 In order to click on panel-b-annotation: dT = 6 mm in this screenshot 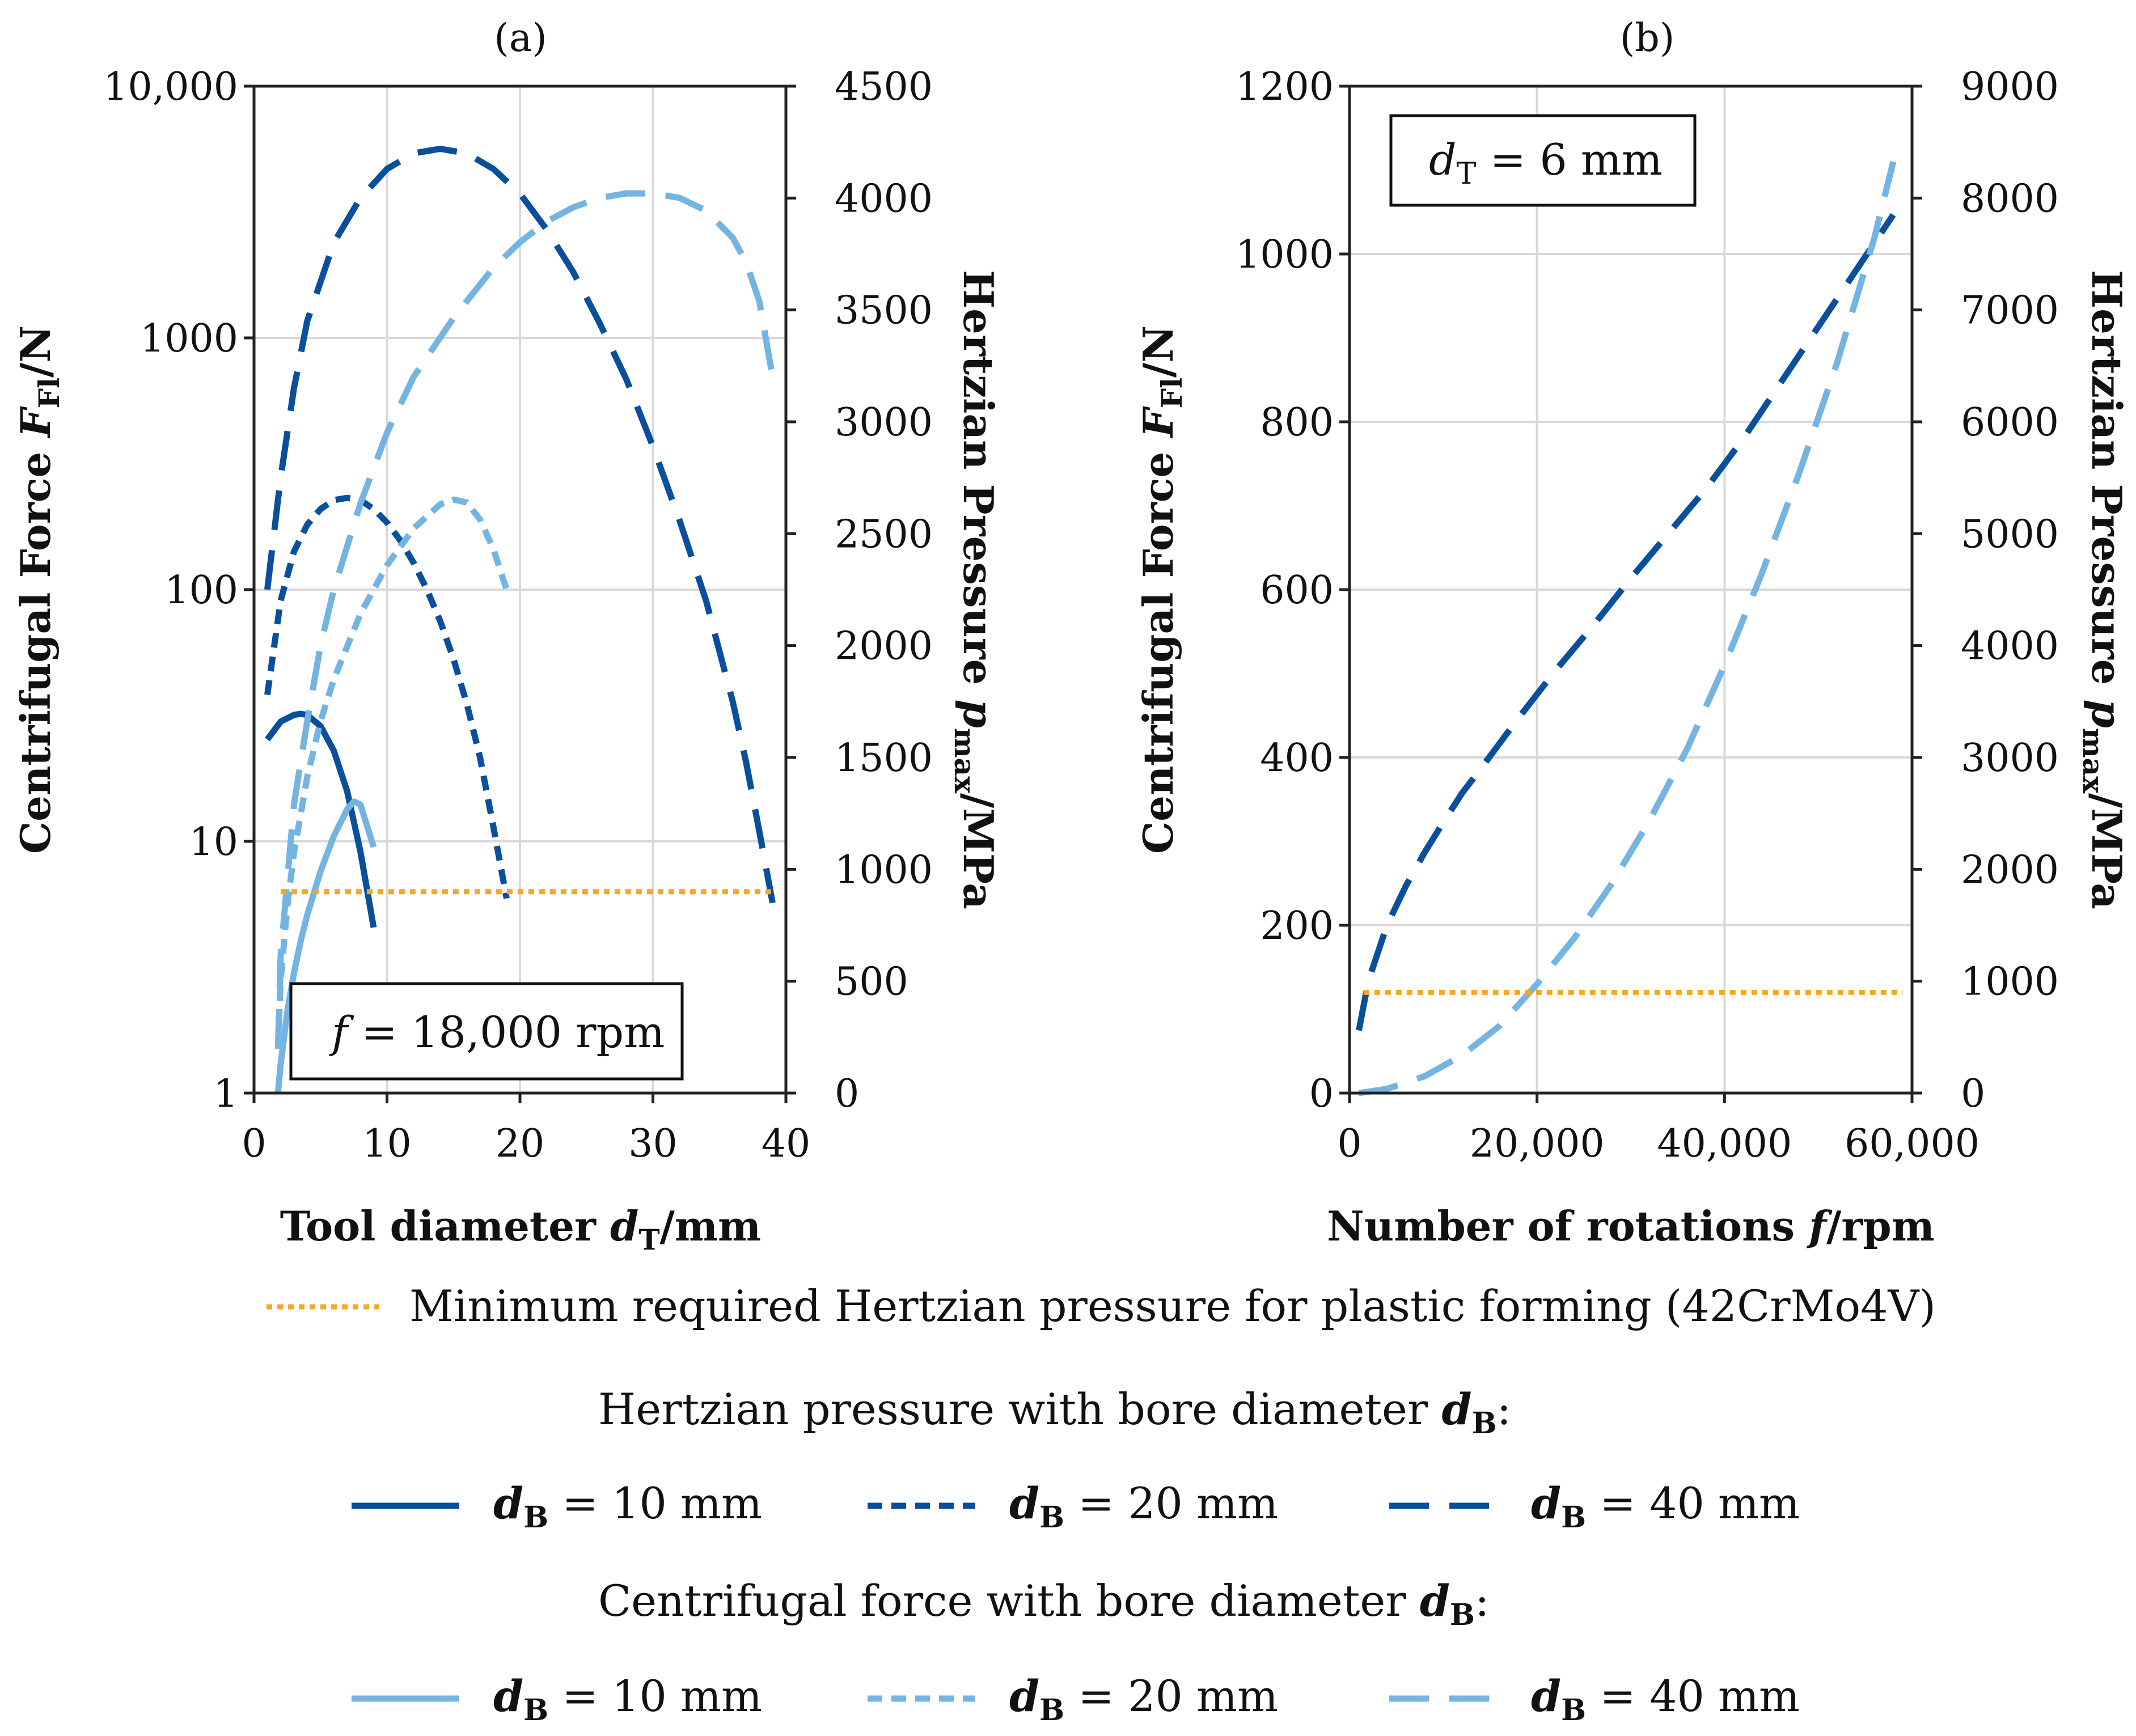, I will do `click(1543, 161)`.